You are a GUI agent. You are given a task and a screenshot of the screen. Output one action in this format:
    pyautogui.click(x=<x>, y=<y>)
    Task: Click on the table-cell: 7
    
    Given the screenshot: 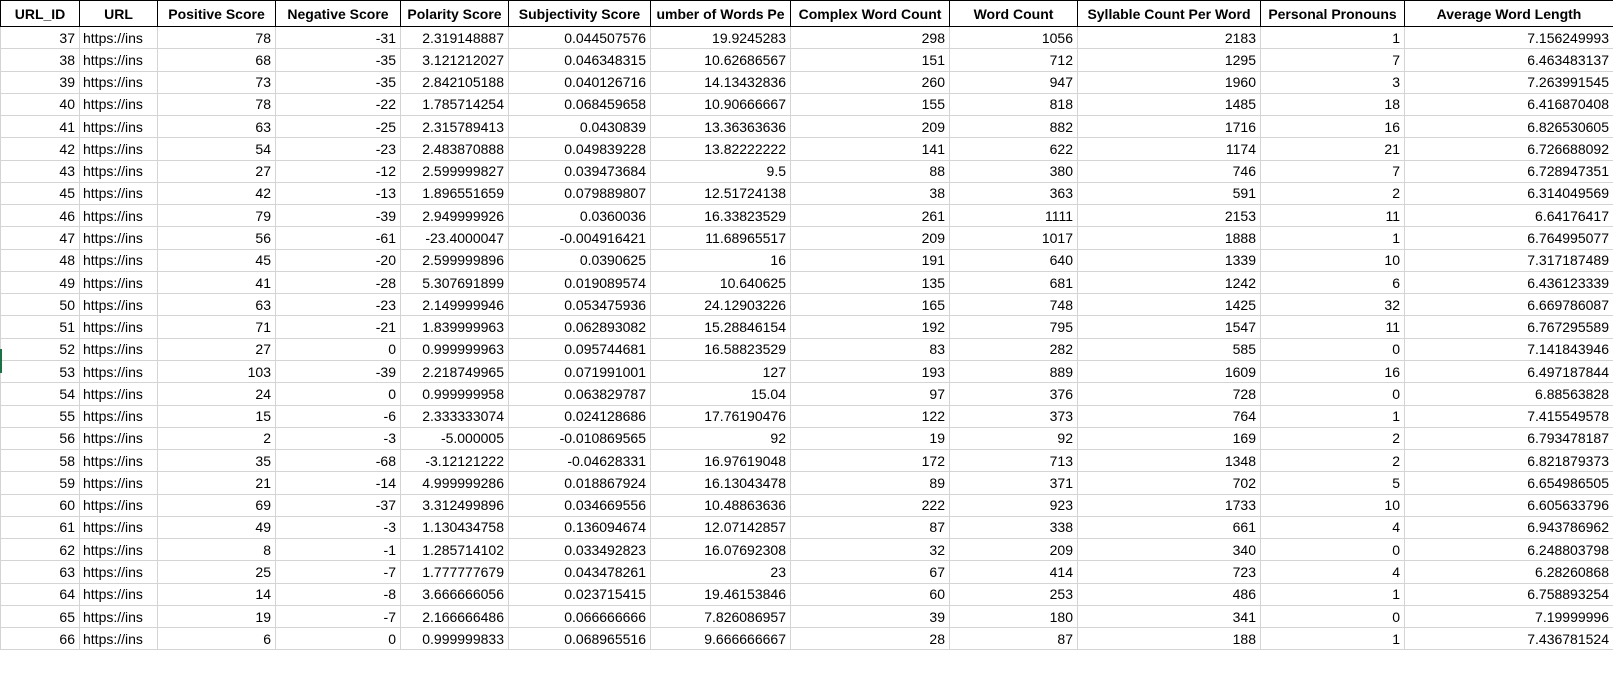 What is the action you would take?
    pyautogui.click(x=1332, y=60)
    